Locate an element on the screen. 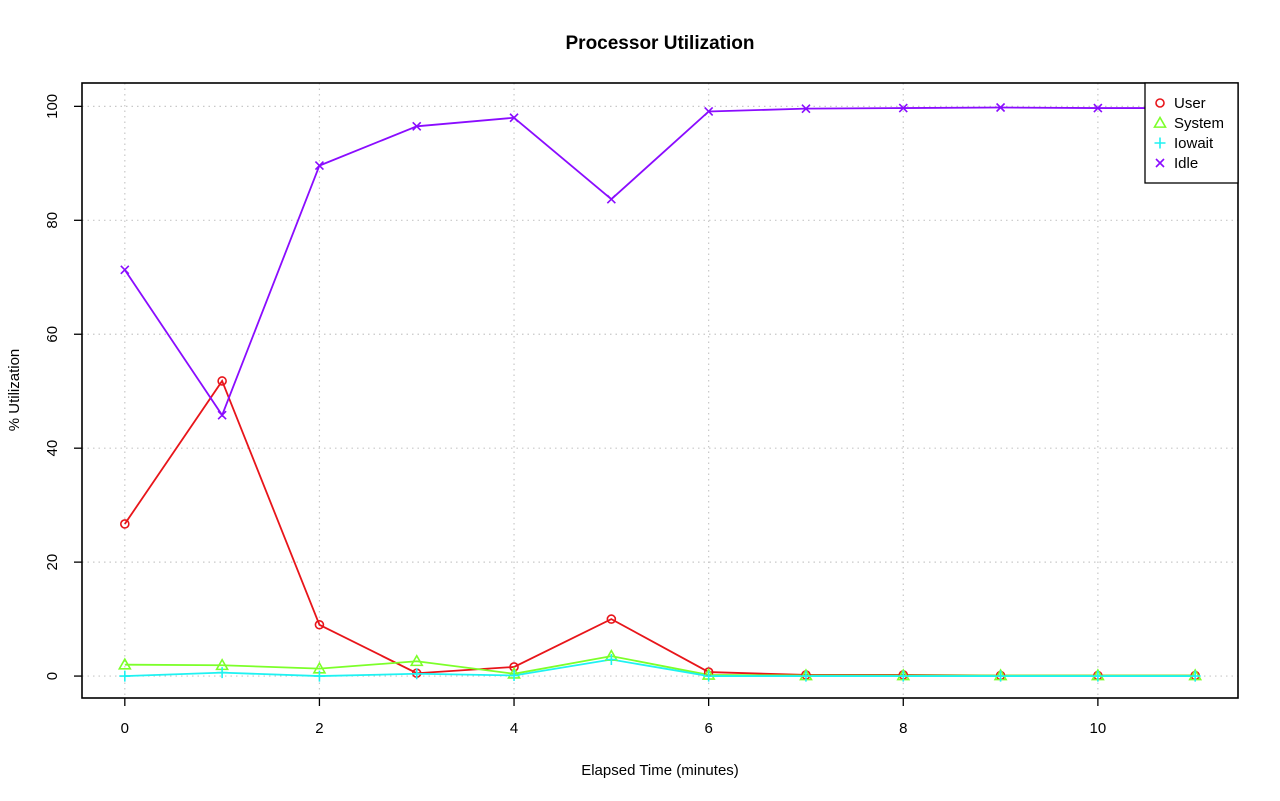 This screenshot has height=801, width=1280. legend-marker-idle is located at coordinates (1160, 163).